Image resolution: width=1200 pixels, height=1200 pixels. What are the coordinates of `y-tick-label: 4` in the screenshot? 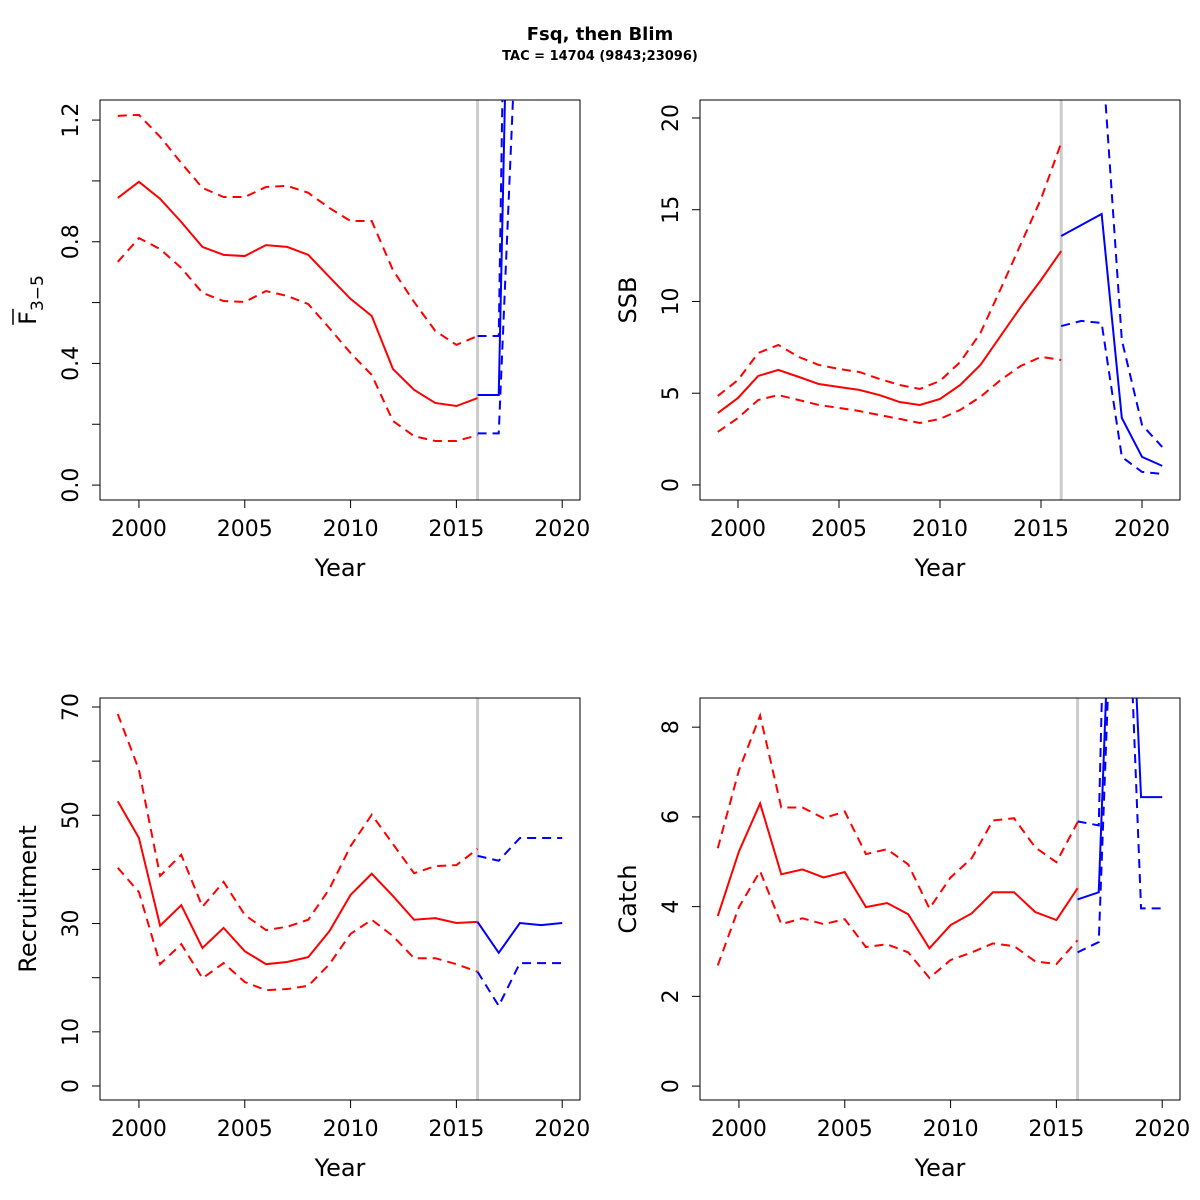 It's located at (671, 907).